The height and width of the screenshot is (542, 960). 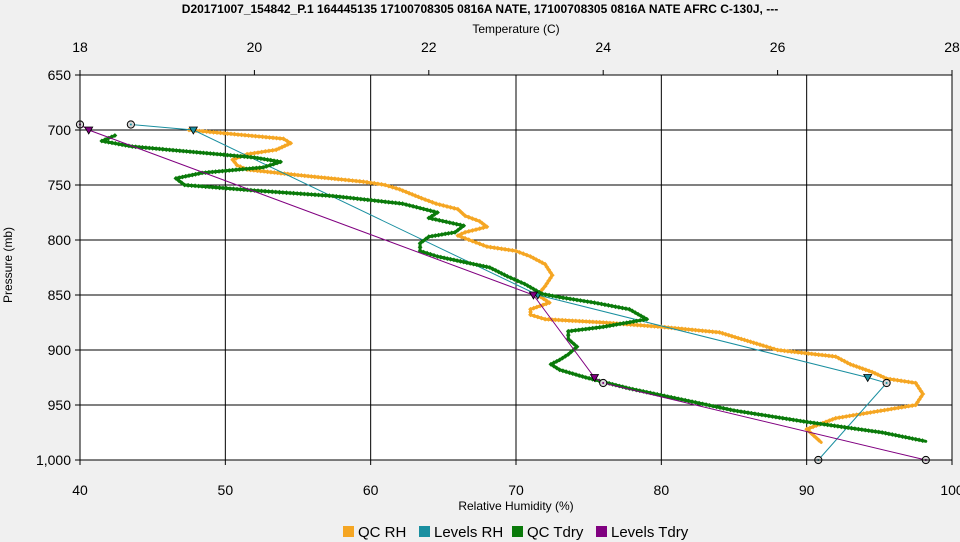 I want to click on x2-tick-label: 20, so click(x=255, y=47).